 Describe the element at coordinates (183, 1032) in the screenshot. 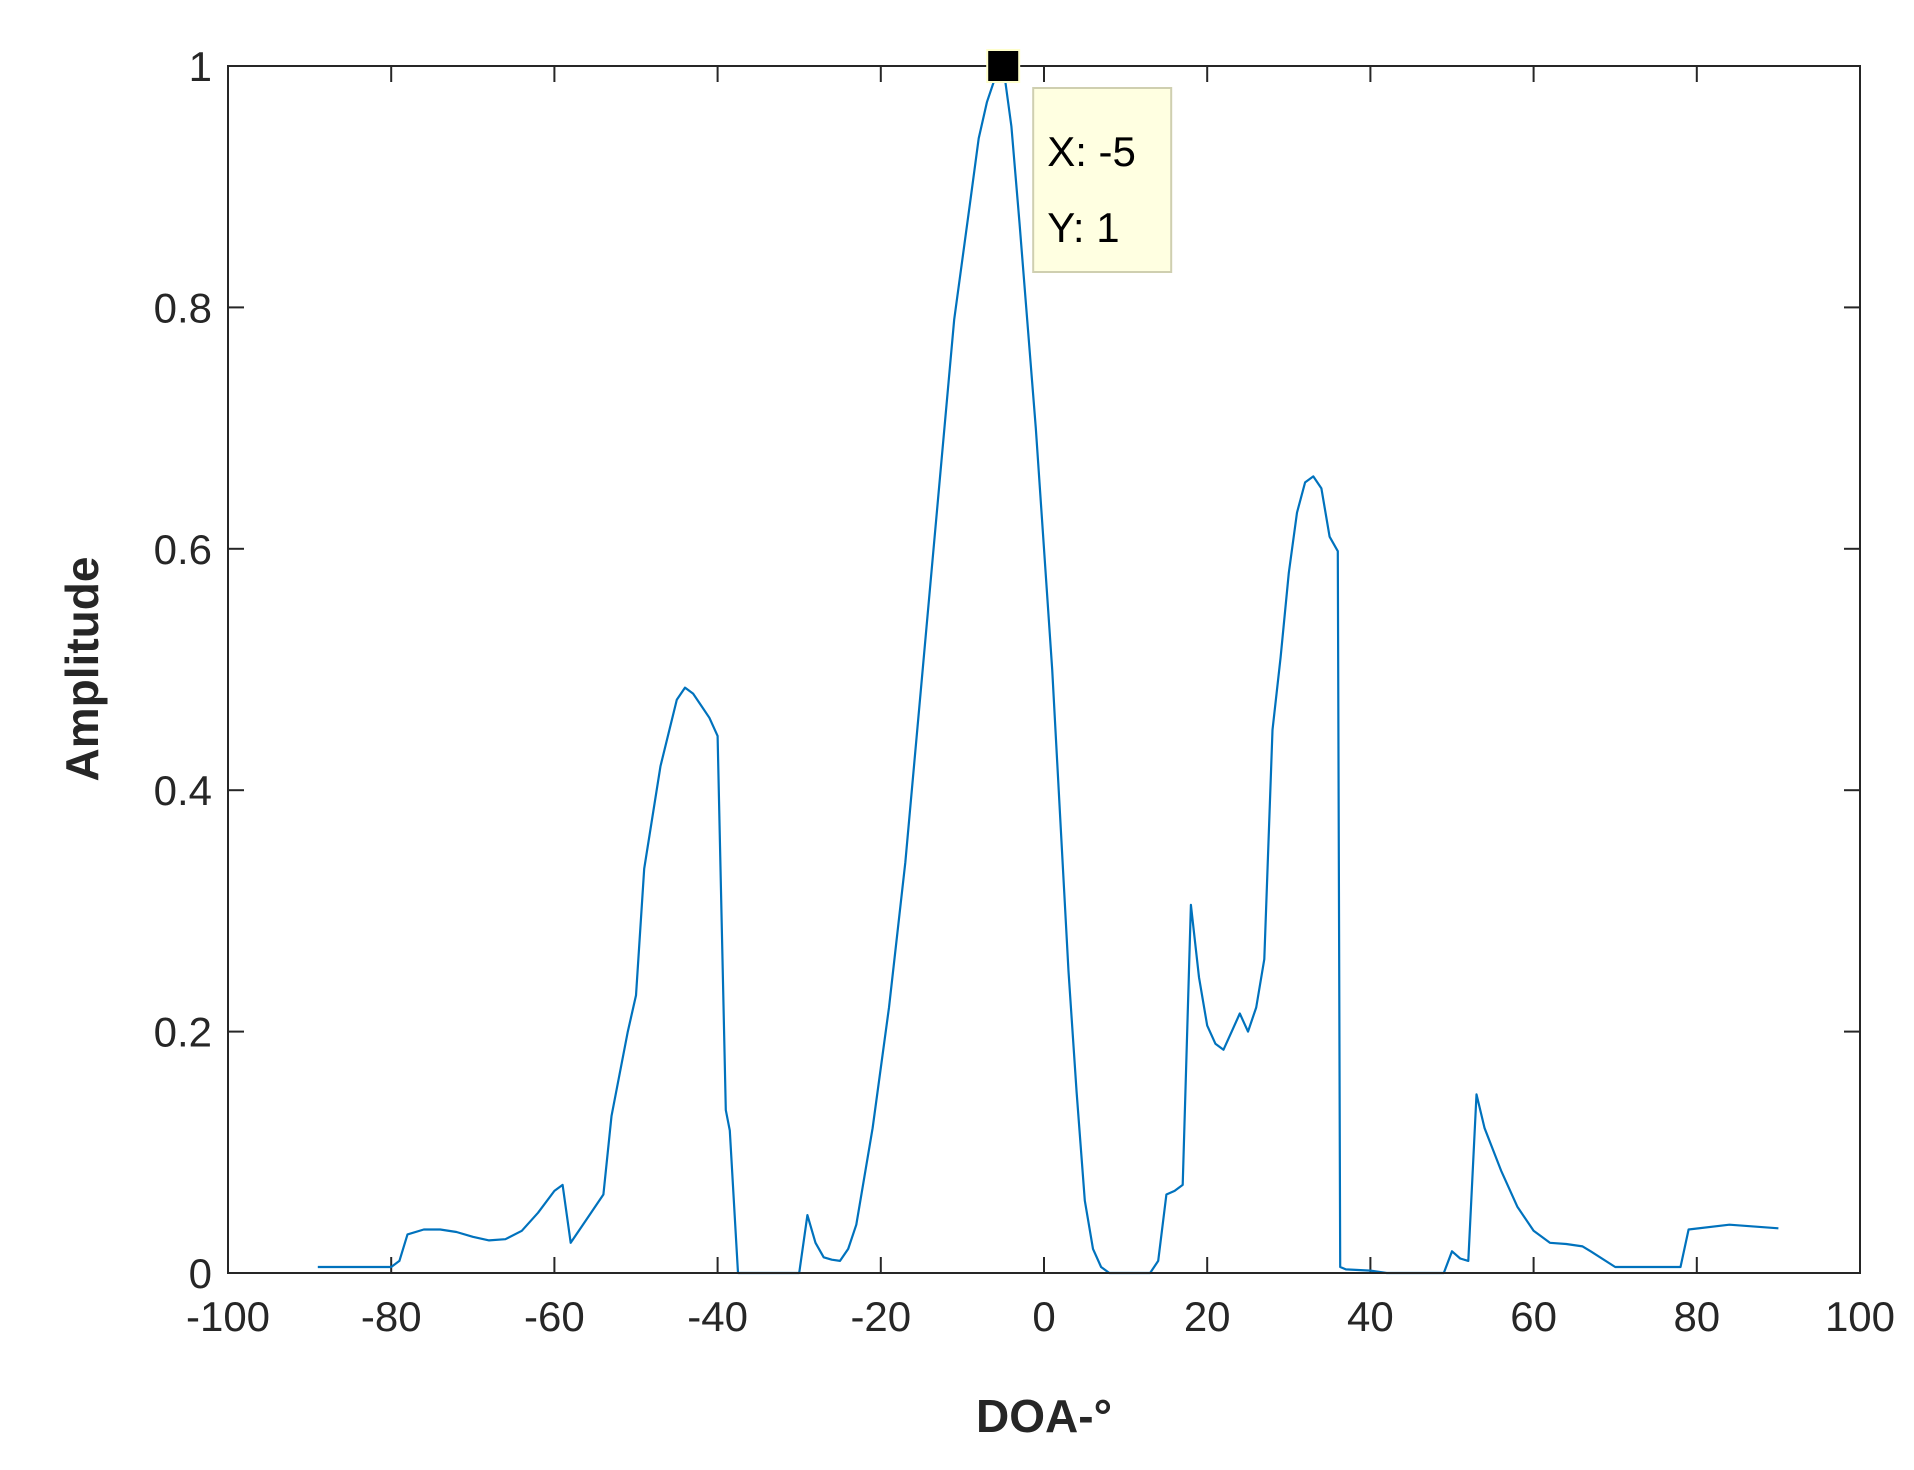

I see `y-tick-label: 0.2` at that location.